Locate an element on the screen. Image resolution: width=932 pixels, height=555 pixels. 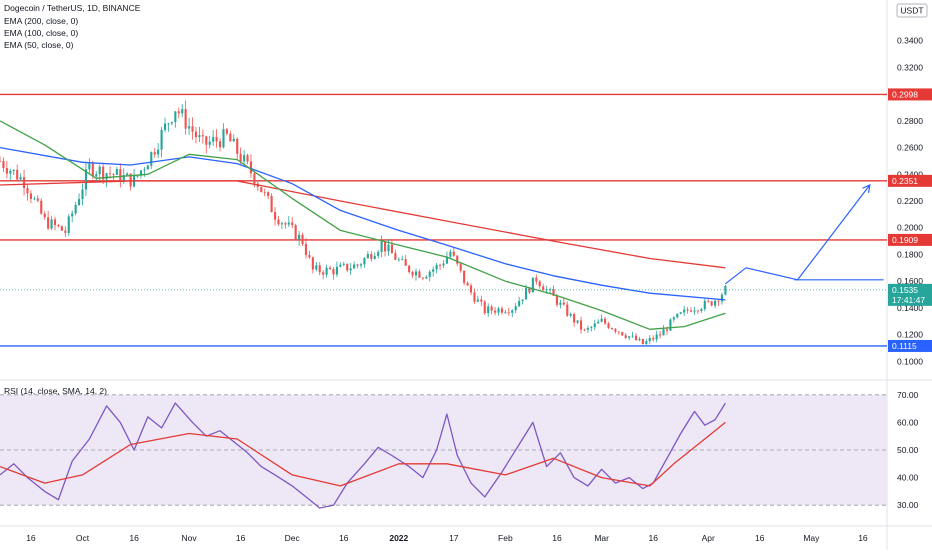
projection-arrowhead is located at coordinates (866, 188).